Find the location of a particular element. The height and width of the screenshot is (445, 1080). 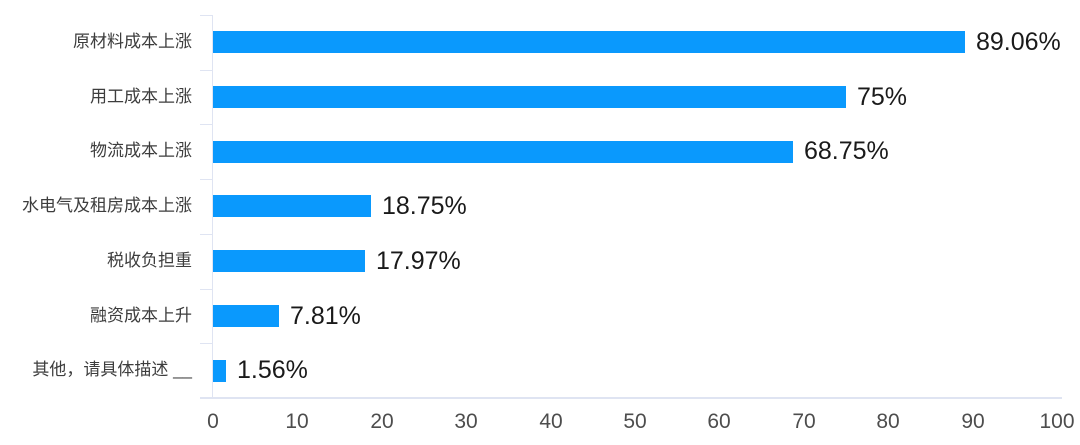

x-axis-tick-label: 60 is located at coordinates (719, 421).